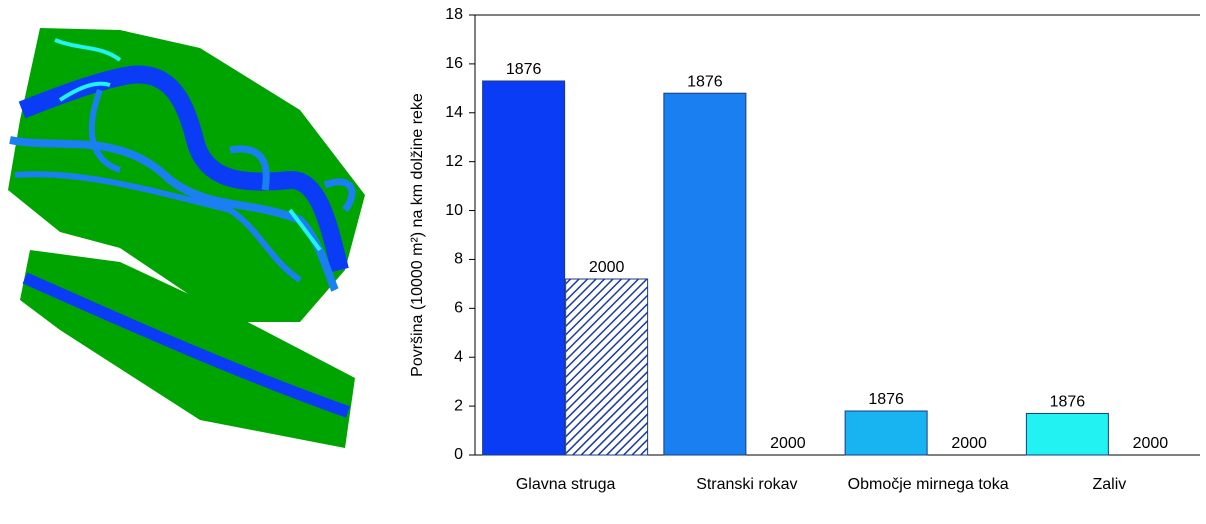 This screenshot has width=1206, height=524. What do you see at coordinates (458, 454) in the screenshot?
I see `y-tick-label: 0` at bounding box center [458, 454].